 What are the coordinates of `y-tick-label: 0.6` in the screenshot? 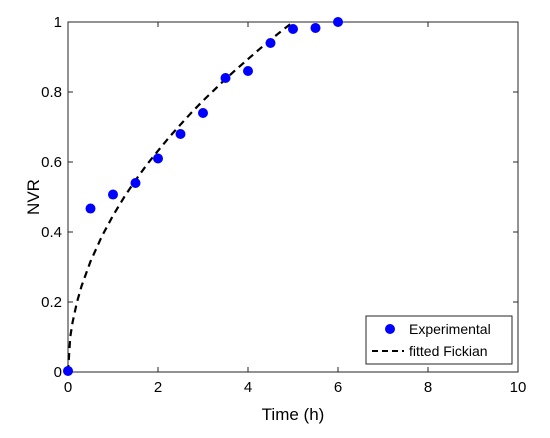 It's located at (51, 162).